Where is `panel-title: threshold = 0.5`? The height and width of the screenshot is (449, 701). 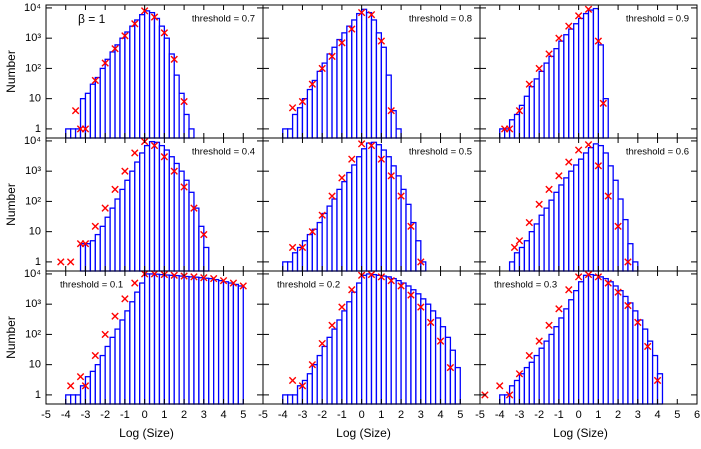 panel-title: threshold = 0.5 is located at coordinates (440, 152).